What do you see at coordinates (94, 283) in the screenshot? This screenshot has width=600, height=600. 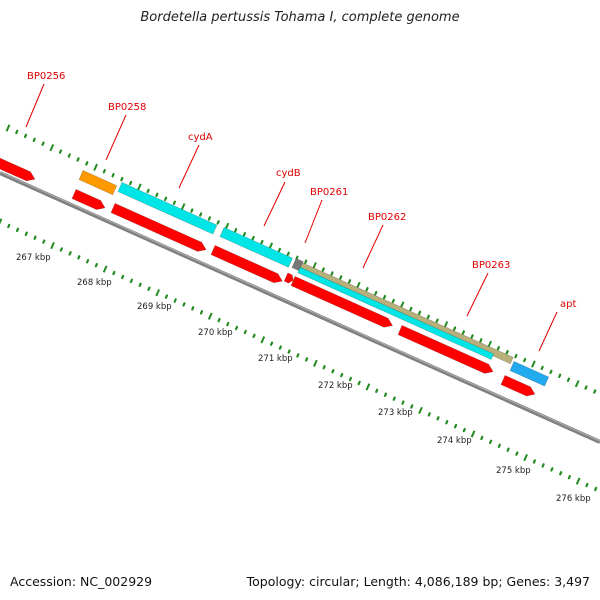 I see `tick-label-268: 268 kbp` at bounding box center [94, 283].